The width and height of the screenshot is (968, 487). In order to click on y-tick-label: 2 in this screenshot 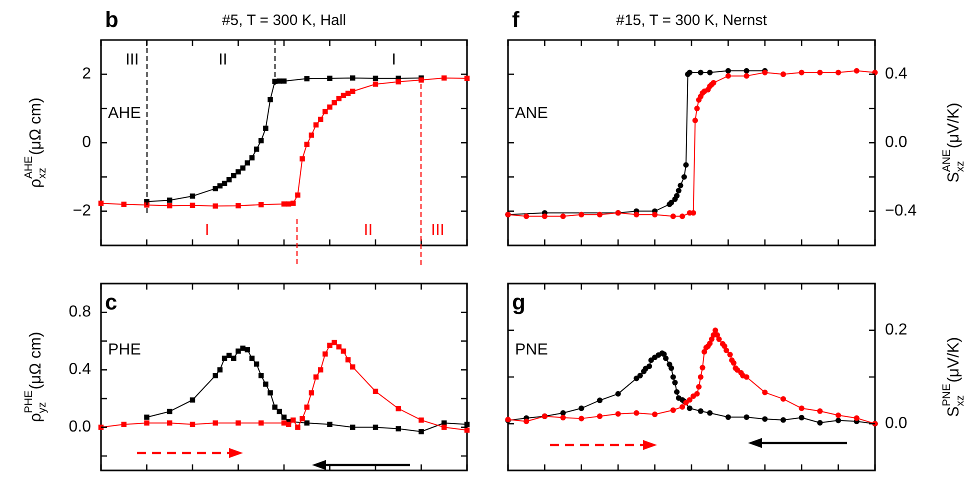, I will do `click(87, 74)`.